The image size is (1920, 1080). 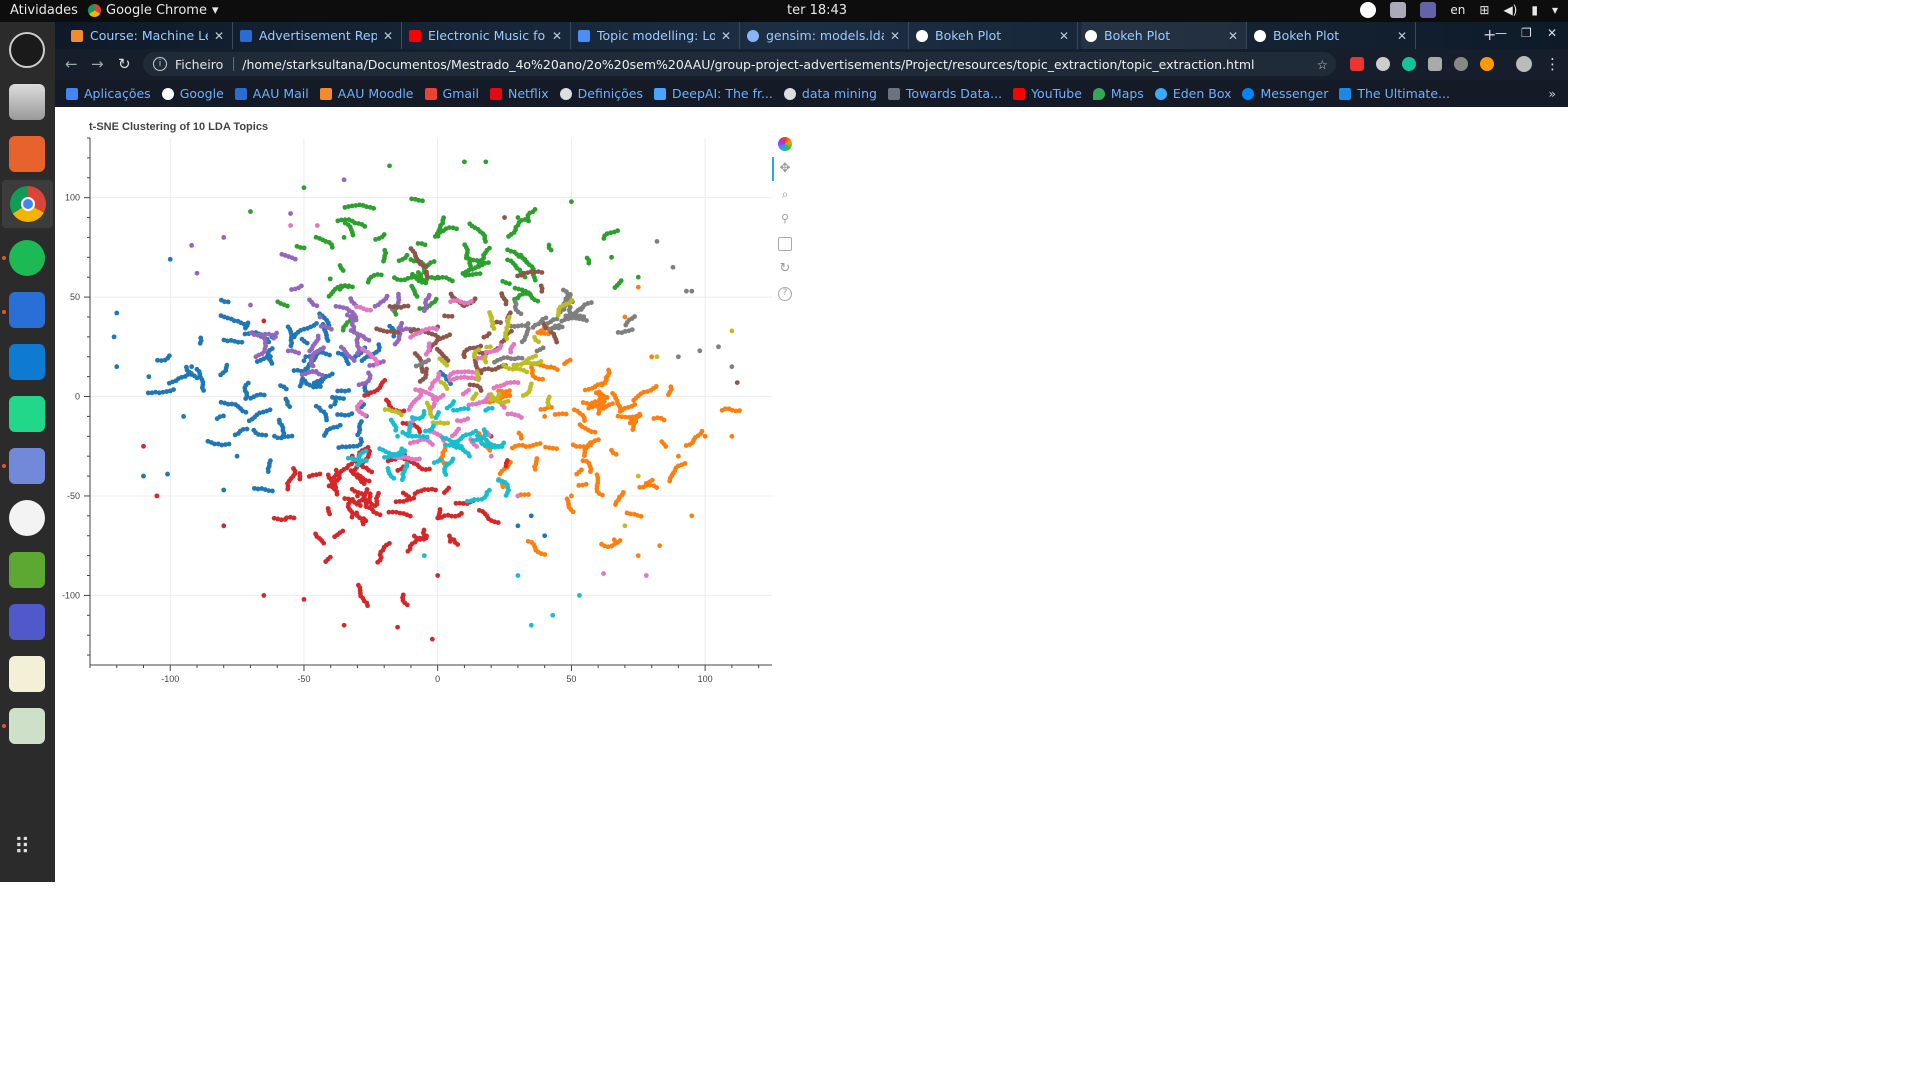 What do you see at coordinates (27, 102) in the screenshot?
I see `files-icon` at bounding box center [27, 102].